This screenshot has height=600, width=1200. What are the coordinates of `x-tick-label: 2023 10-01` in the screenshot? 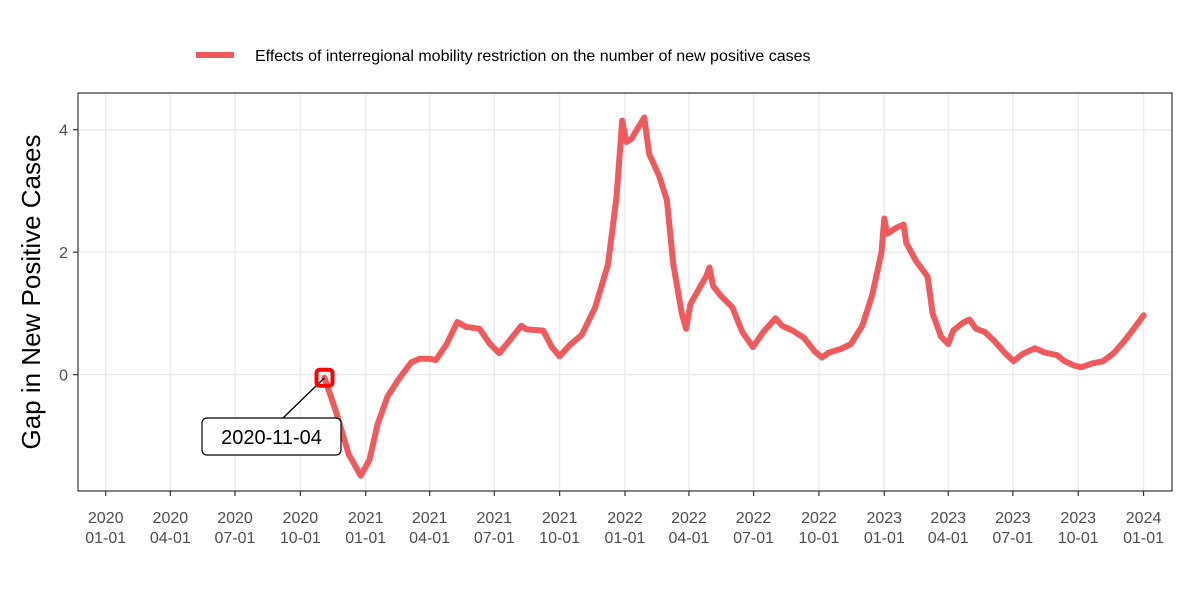 It's located at (1078, 528).